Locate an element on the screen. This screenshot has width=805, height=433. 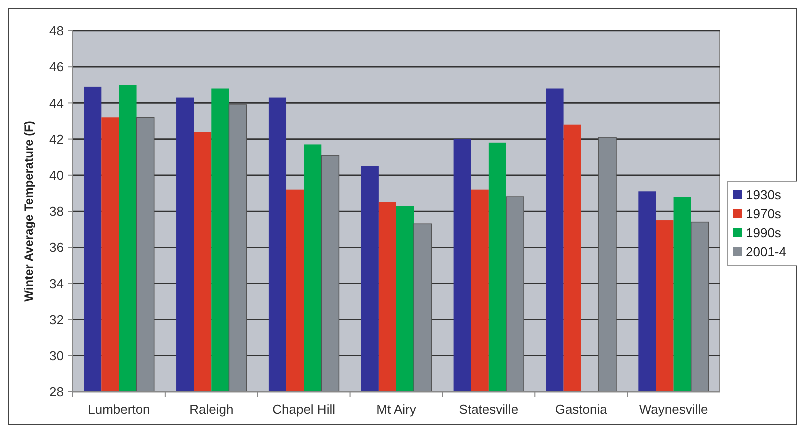
x-tick-label: Raleigh is located at coordinates (212, 409).